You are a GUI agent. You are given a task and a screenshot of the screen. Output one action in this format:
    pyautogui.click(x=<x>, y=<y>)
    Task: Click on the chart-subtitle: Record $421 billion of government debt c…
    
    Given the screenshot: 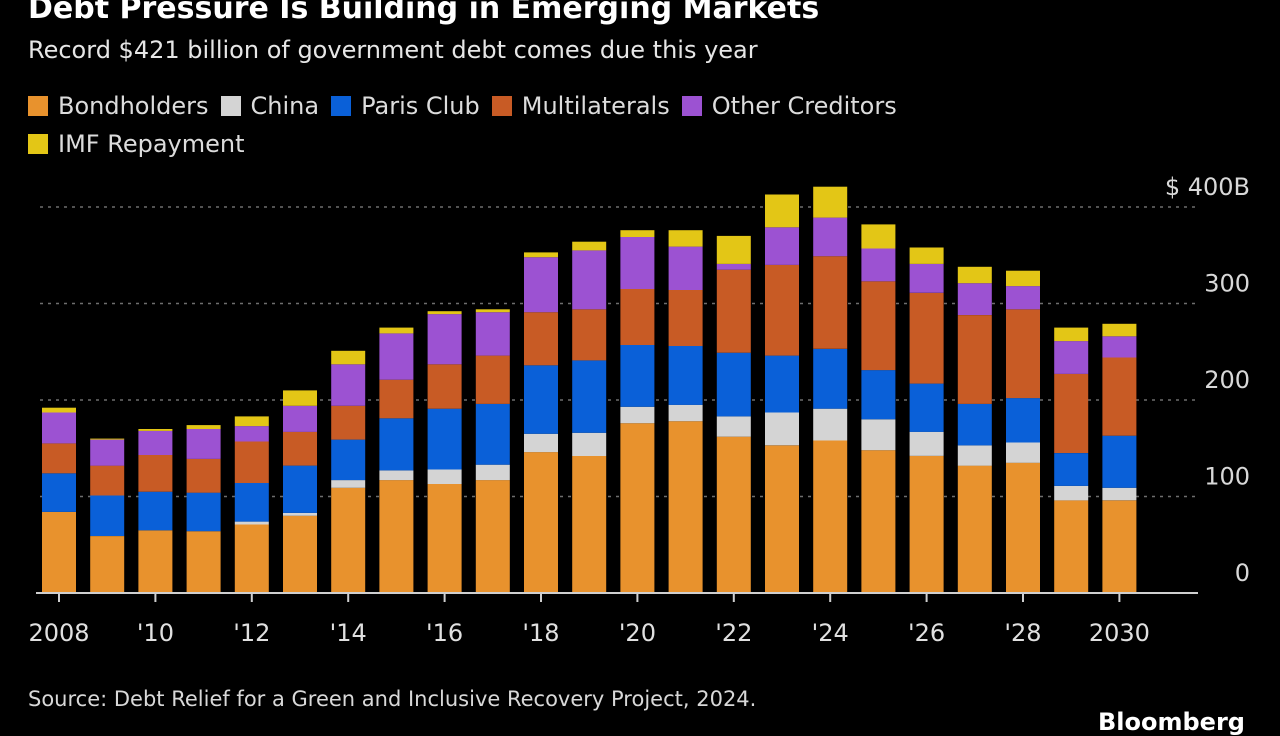 What is the action you would take?
    pyautogui.click(x=393, y=50)
    